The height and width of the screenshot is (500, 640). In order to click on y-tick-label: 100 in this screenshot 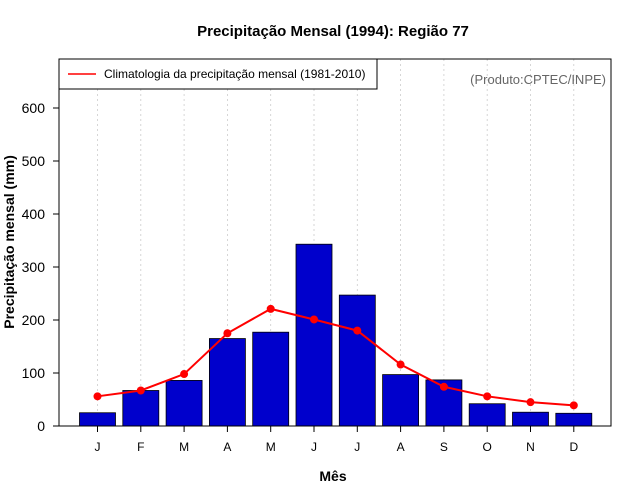, I will do `click(34, 373)`.